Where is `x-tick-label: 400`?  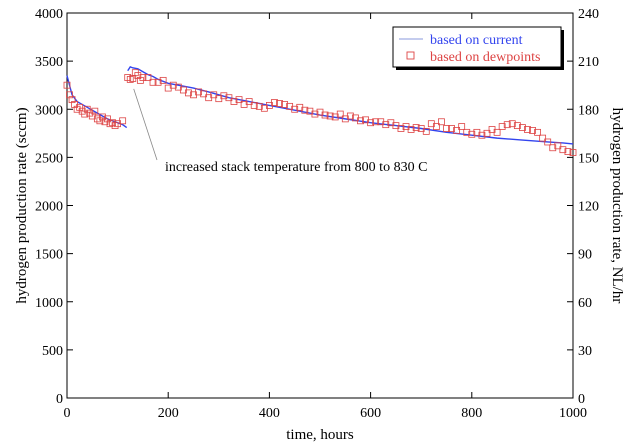
x-tick-label: 400 is located at coordinates (269, 413).